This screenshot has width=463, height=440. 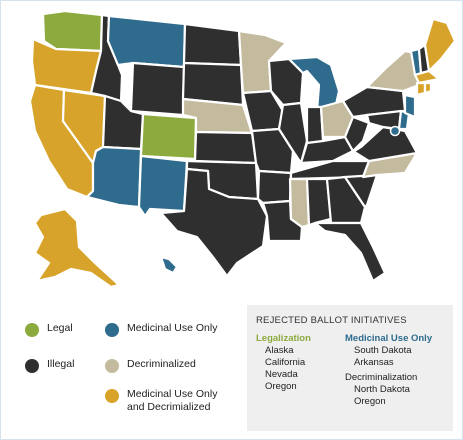 What do you see at coordinates (172, 328) in the screenshot?
I see `legend-label-medicinal: Medicinal Use Only` at bounding box center [172, 328].